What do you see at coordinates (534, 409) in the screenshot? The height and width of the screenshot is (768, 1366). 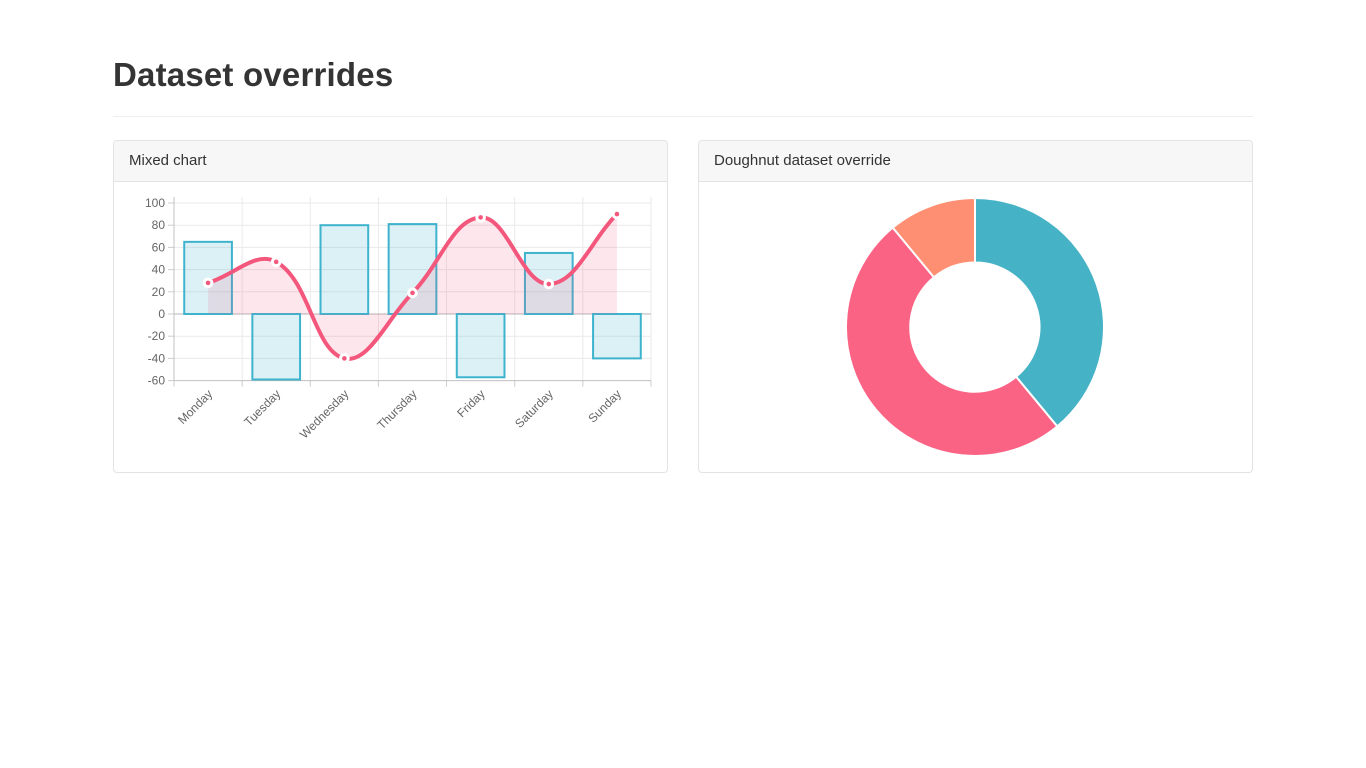 I see `svg-text: Saturday` at bounding box center [534, 409].